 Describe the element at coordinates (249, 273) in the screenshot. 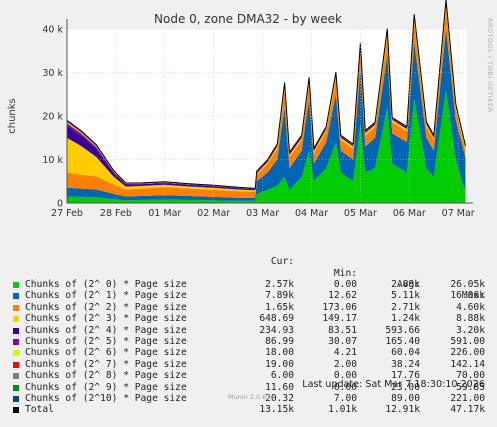

I see `legend-header: Cur: Min: Avg: Max:` at that location.